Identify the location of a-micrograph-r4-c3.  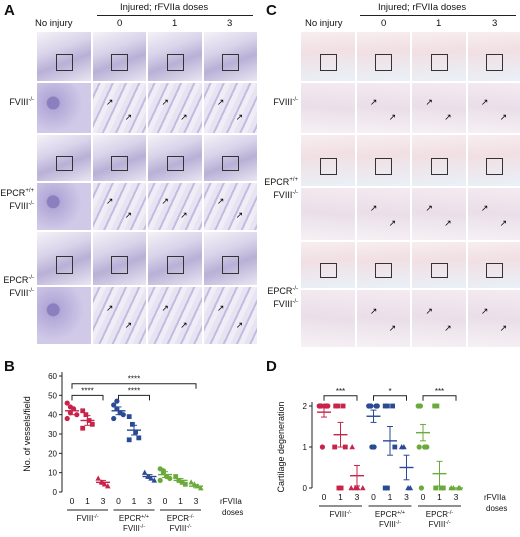
(230, 258).